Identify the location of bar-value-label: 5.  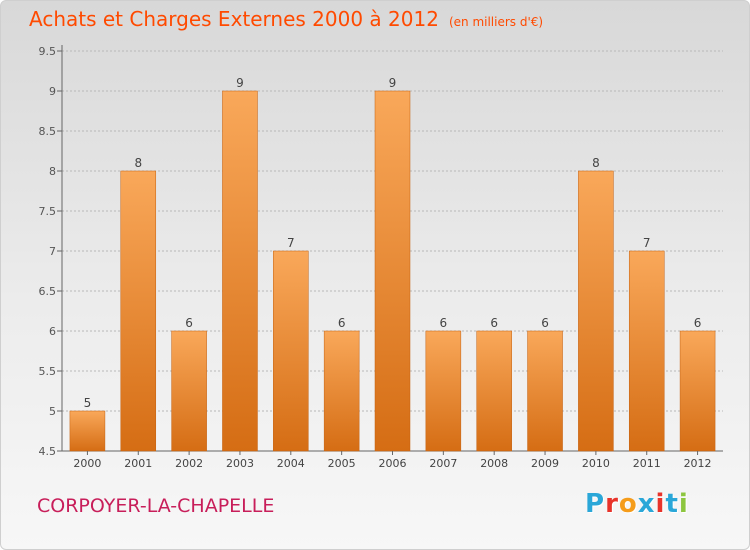
(88, 403).